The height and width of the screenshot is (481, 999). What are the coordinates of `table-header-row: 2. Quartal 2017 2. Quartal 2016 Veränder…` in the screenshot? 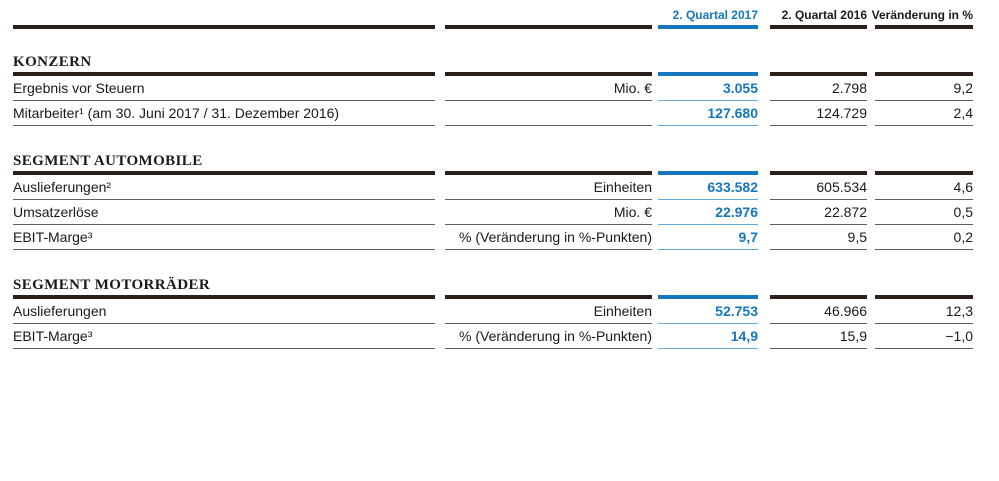 It's located at (493, 14).